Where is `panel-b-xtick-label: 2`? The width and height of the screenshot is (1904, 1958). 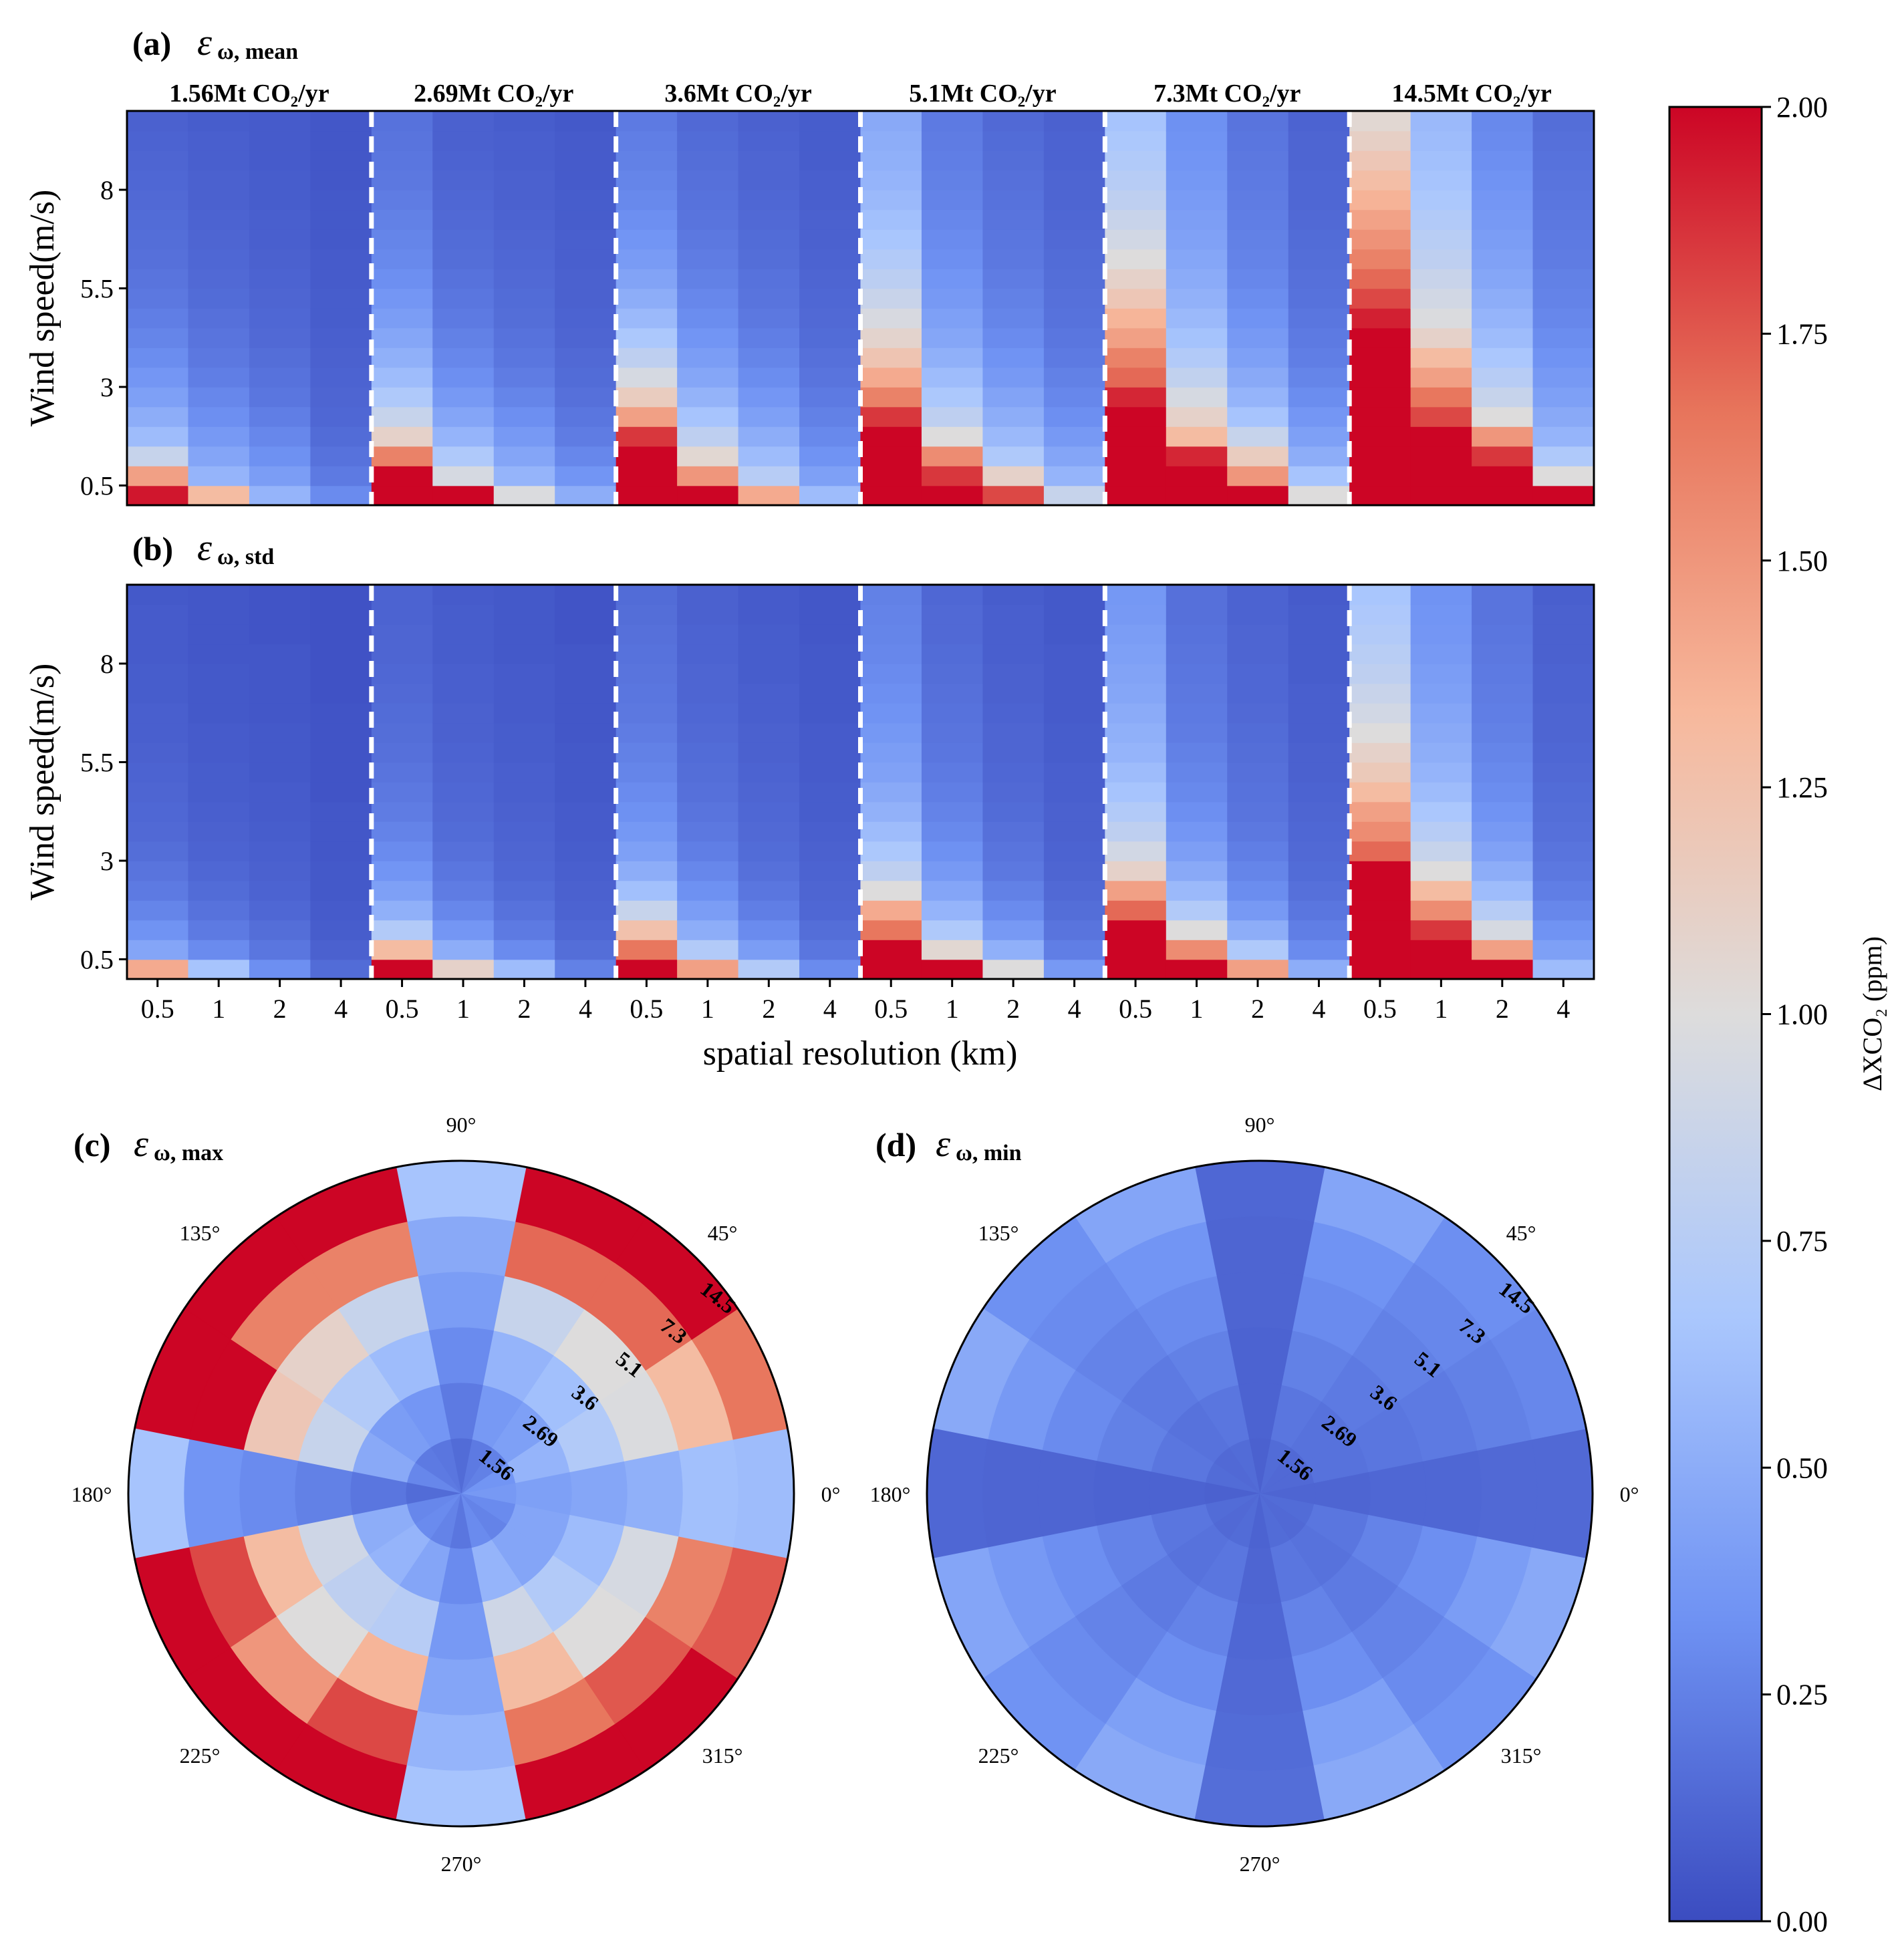
panel-b-xtick-label: 2 is located at coordinates (280, 1009).